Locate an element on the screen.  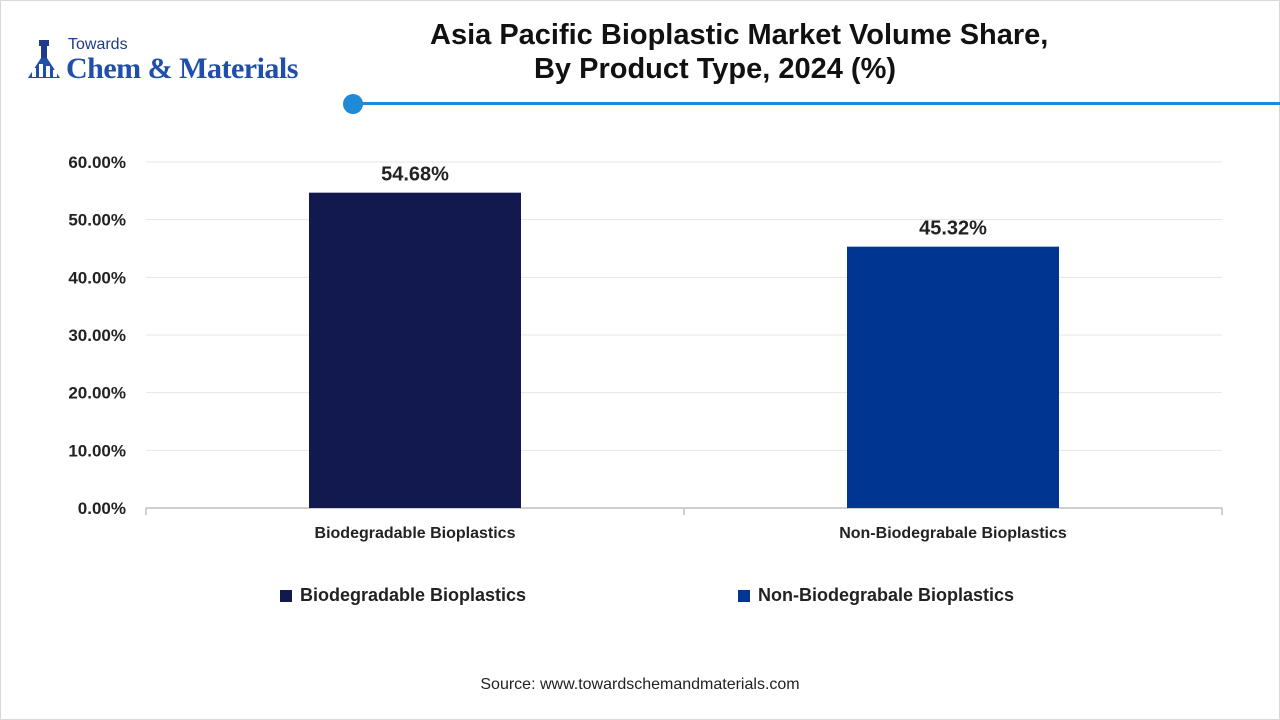
legend-item: Non-Biodegrabale Bioplastics is located at coordinates (876, 595).